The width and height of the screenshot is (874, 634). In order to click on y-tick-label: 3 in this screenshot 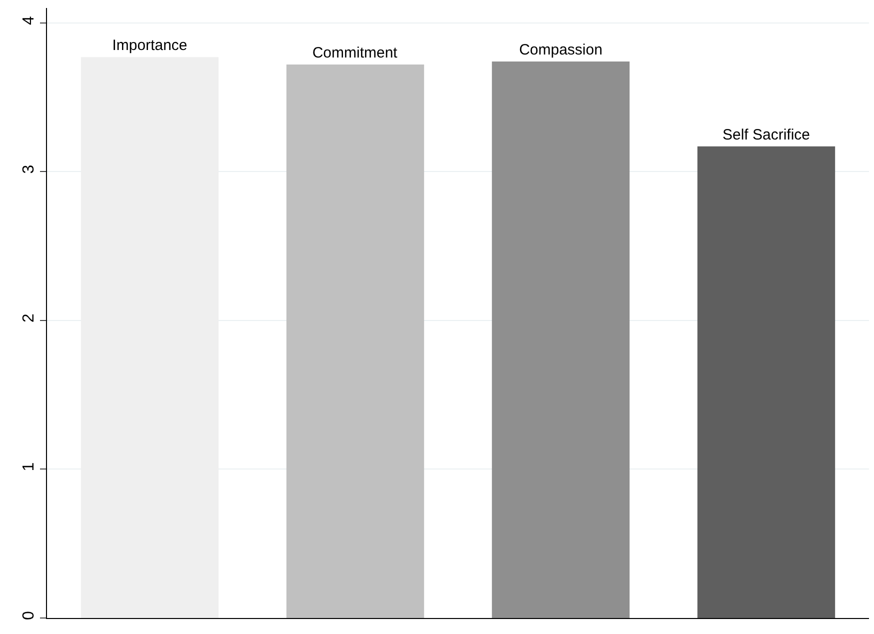, I will do `click(29, 169)`.